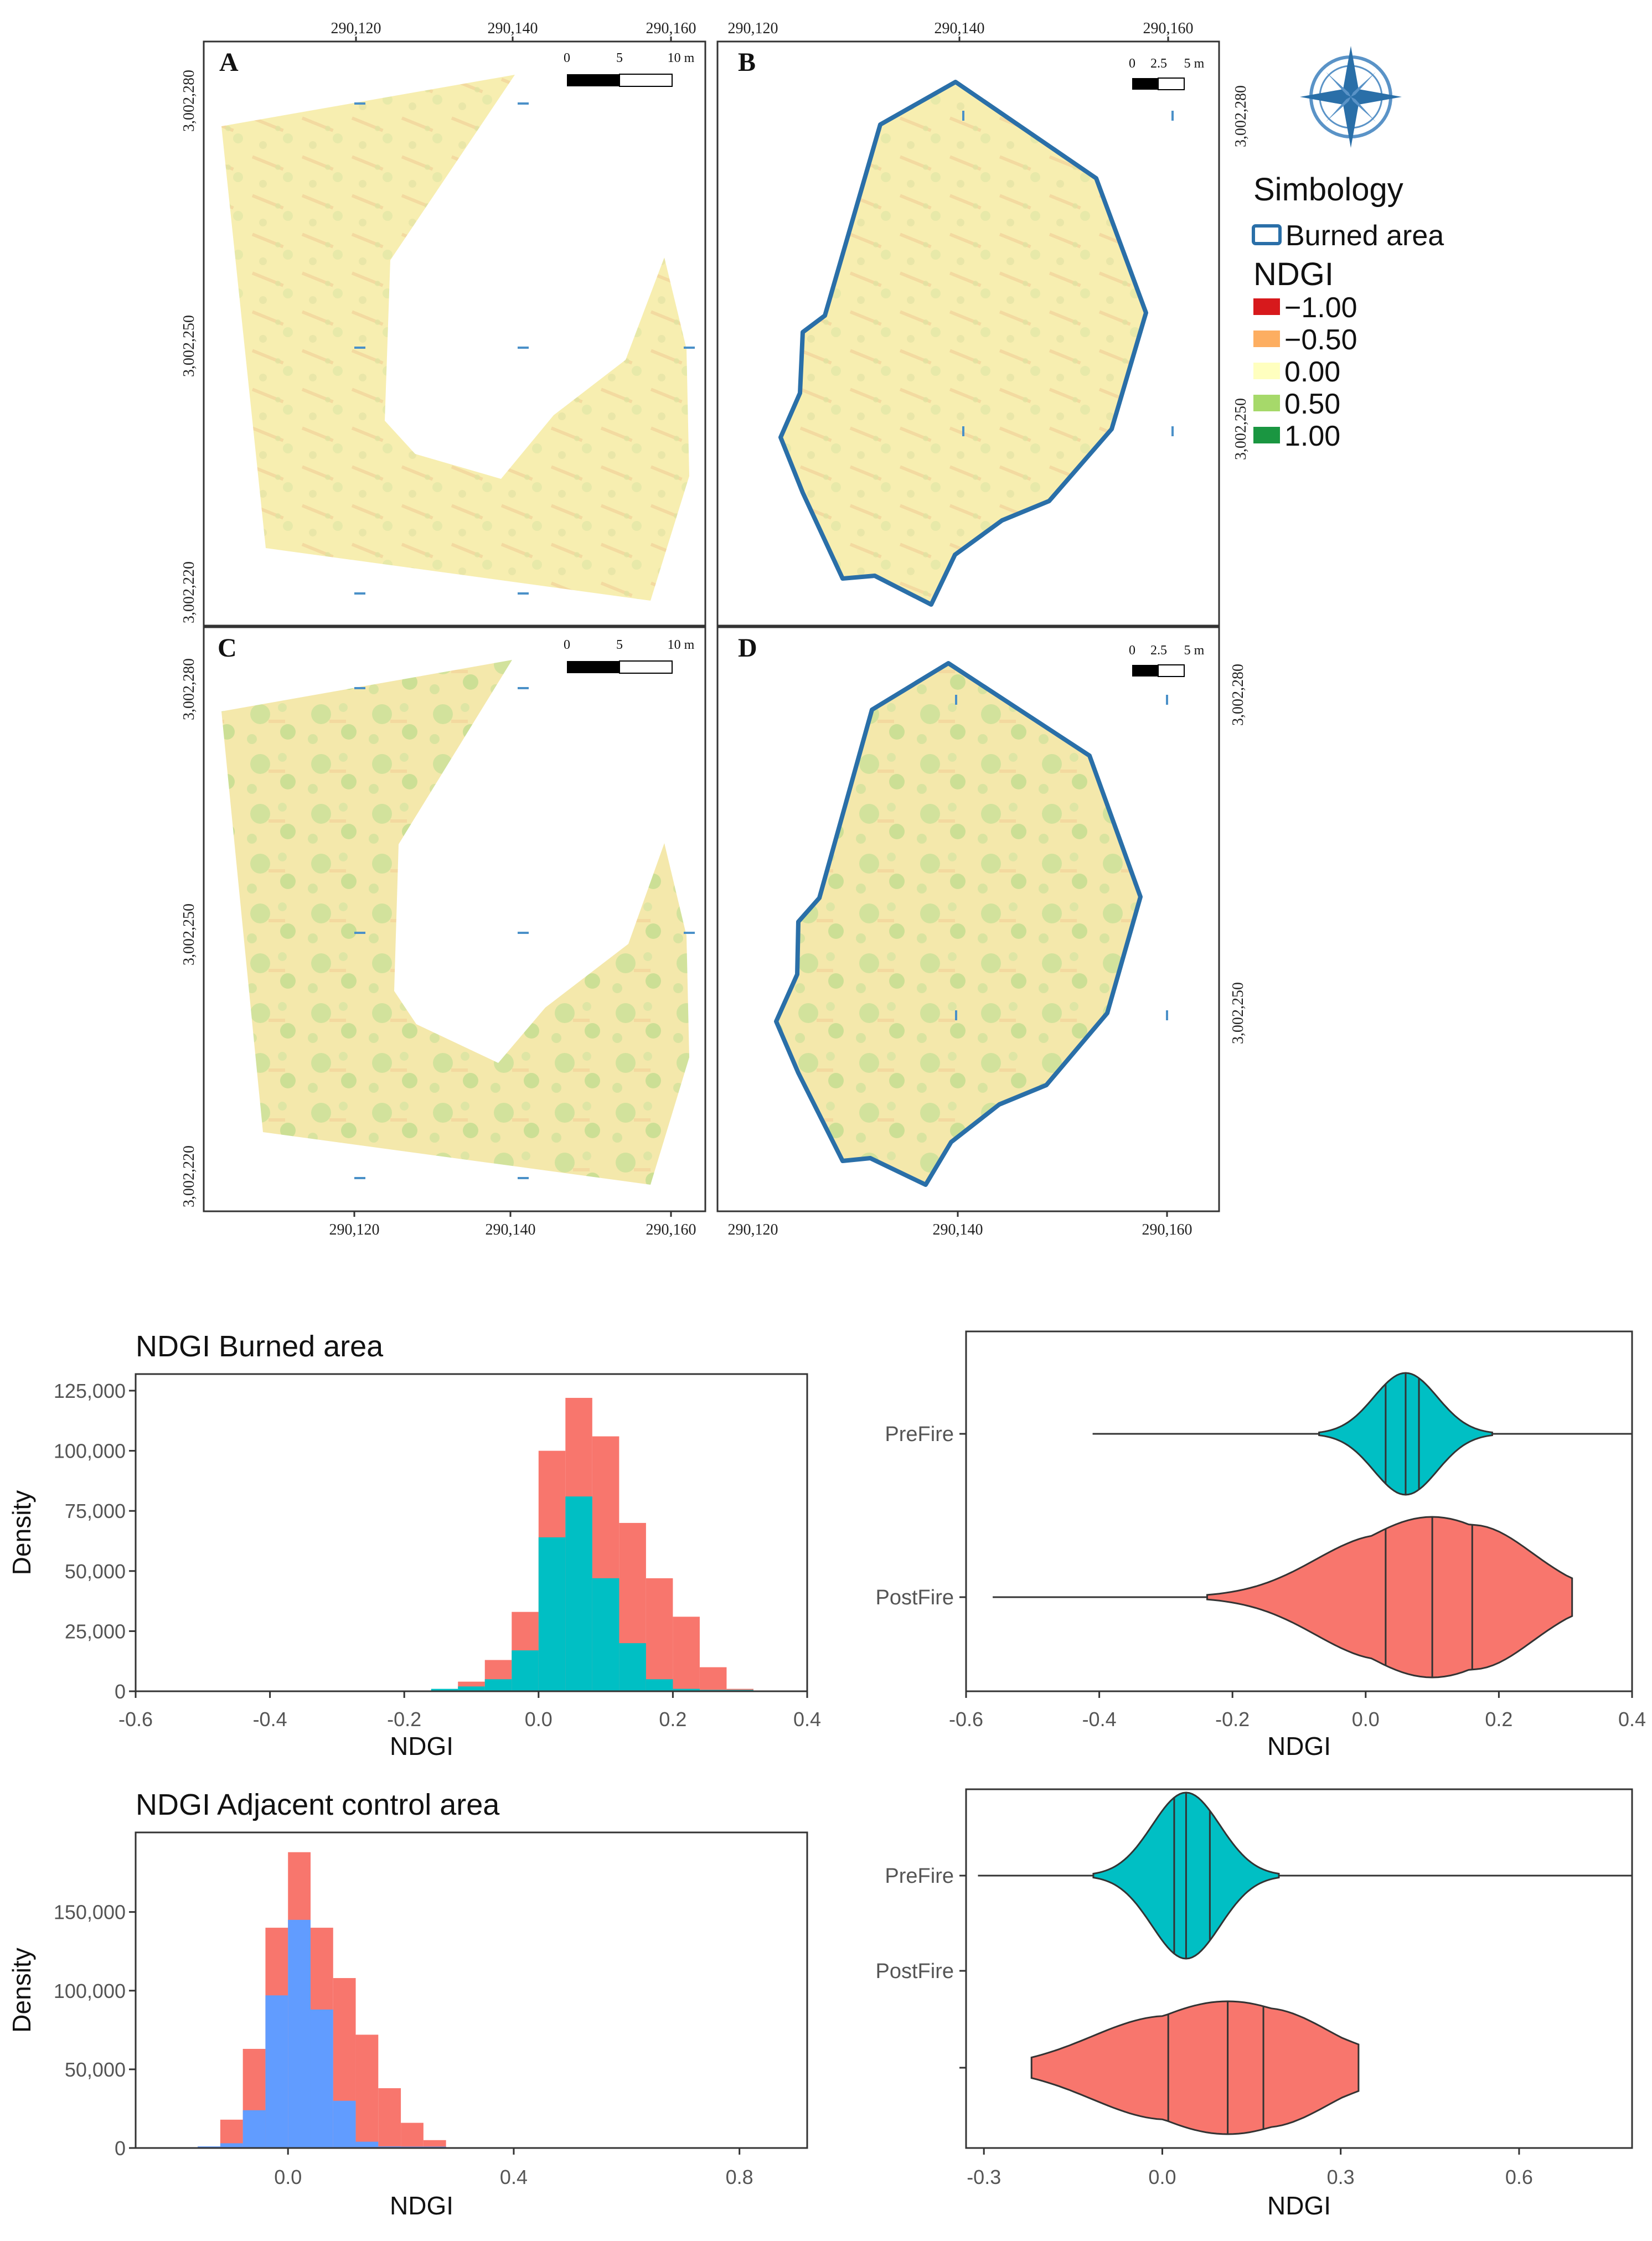 The width and height of the screenshot is (1652, 2241). I want to click on map-left-y-ticks-c: 3,002,280 3,002,250 3,002,220, so click(189, 933).